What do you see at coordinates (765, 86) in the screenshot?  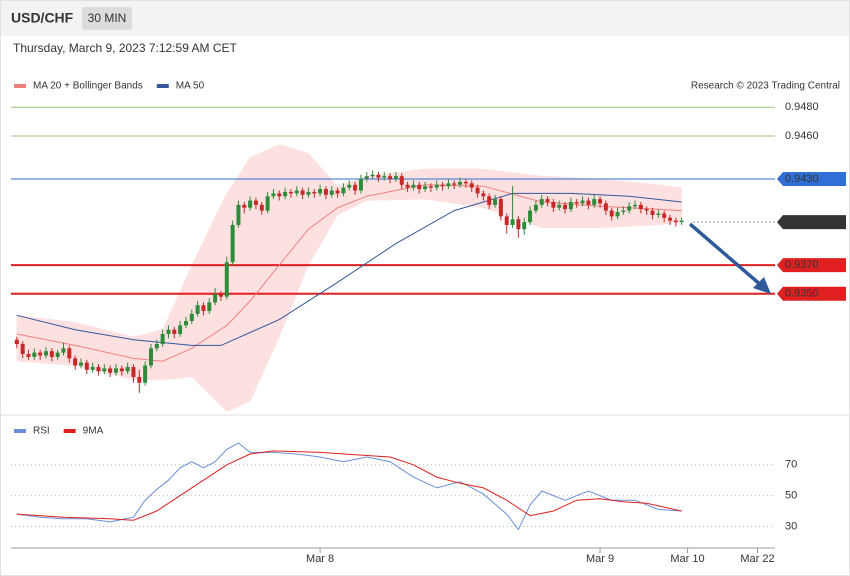 I see `credit: Research © 2023 Trading Central` at bounding box center [765, 86].